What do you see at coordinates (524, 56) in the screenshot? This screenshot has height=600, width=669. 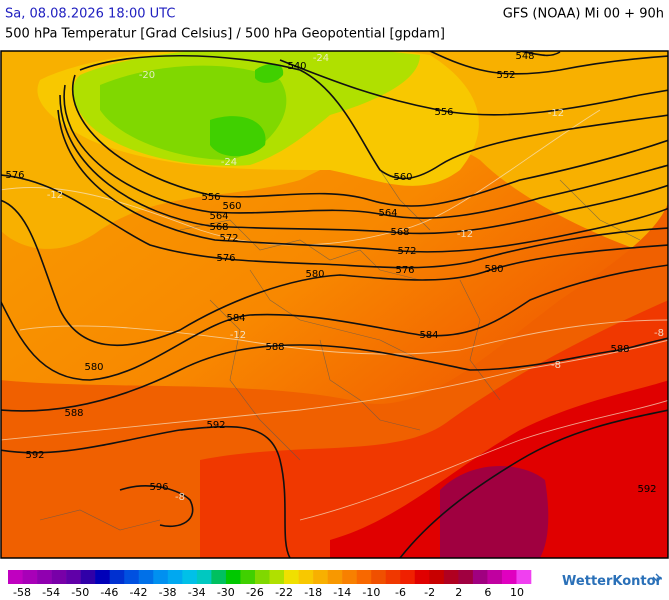 I see `contour-label: 548` at bounding box center [524, 56].